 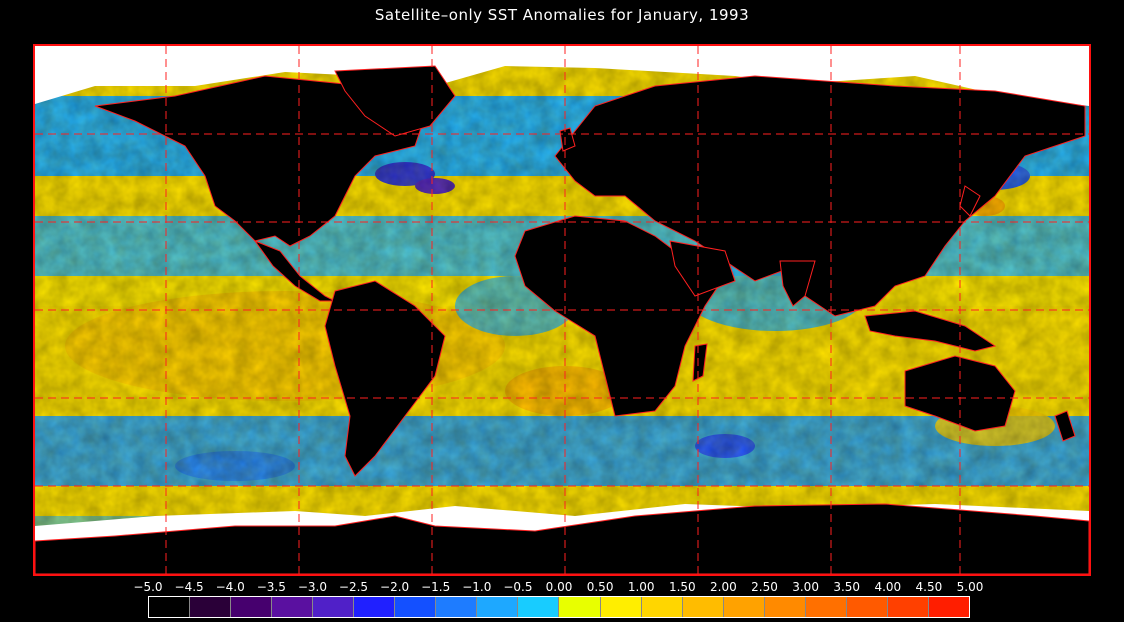 I want to click on colorbar, so click(x=559, y=607).